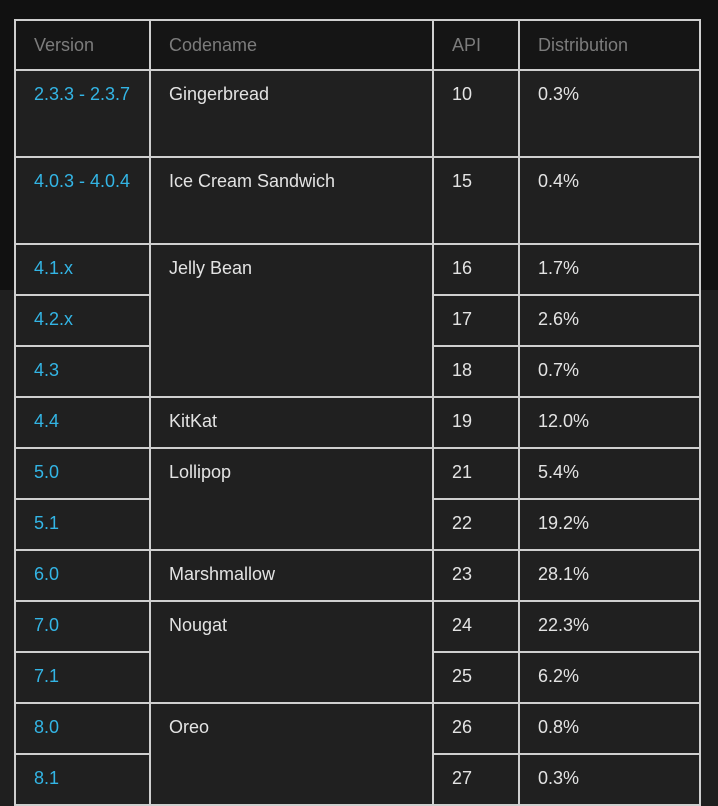  I want to click on codename-cell: Marshmallow, so click(291, 575).